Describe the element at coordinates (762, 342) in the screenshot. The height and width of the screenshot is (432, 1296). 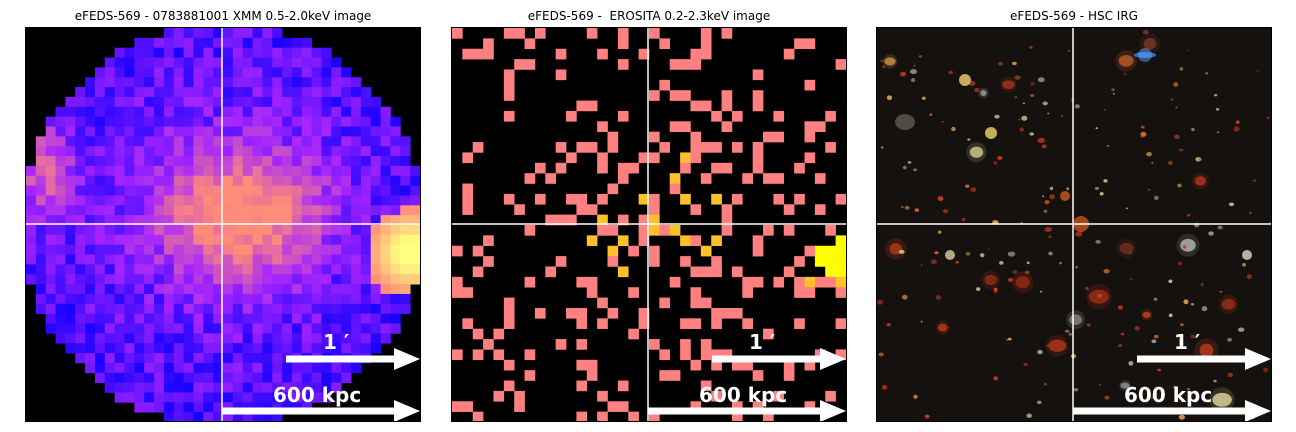
I see `erosita-scalebar-angular-label: 1 ′` at that location.